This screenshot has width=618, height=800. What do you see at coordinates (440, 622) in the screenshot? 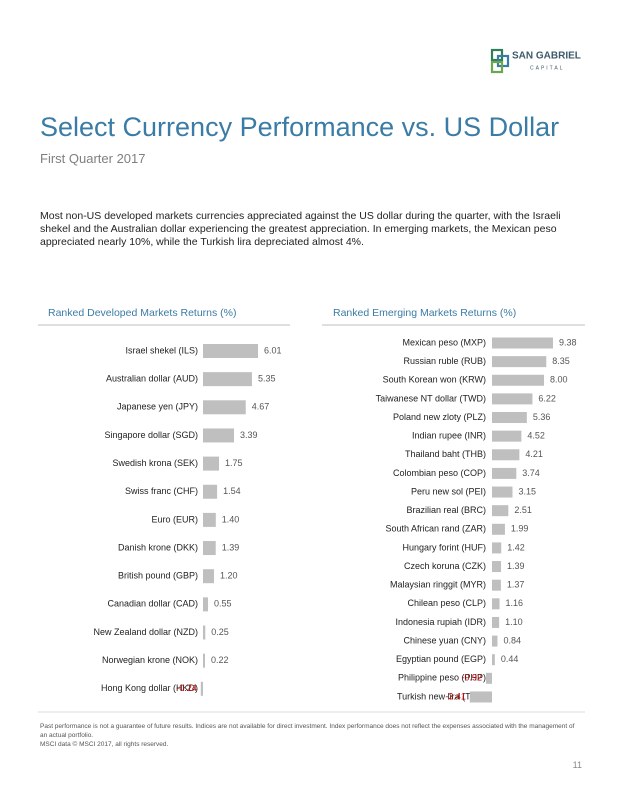
I see `category-label: Indonesia rupiah (IDR)` at bounding box center [440, 622].